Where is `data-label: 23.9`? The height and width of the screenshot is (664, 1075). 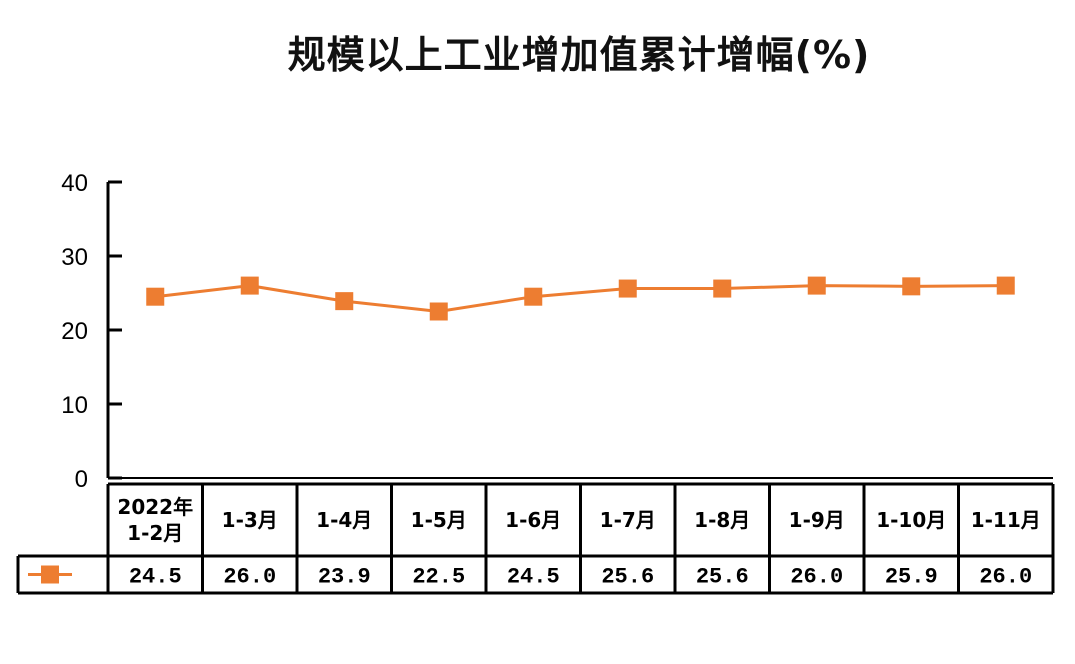 data-label: 23.9 is located at coordinates (344, 577).